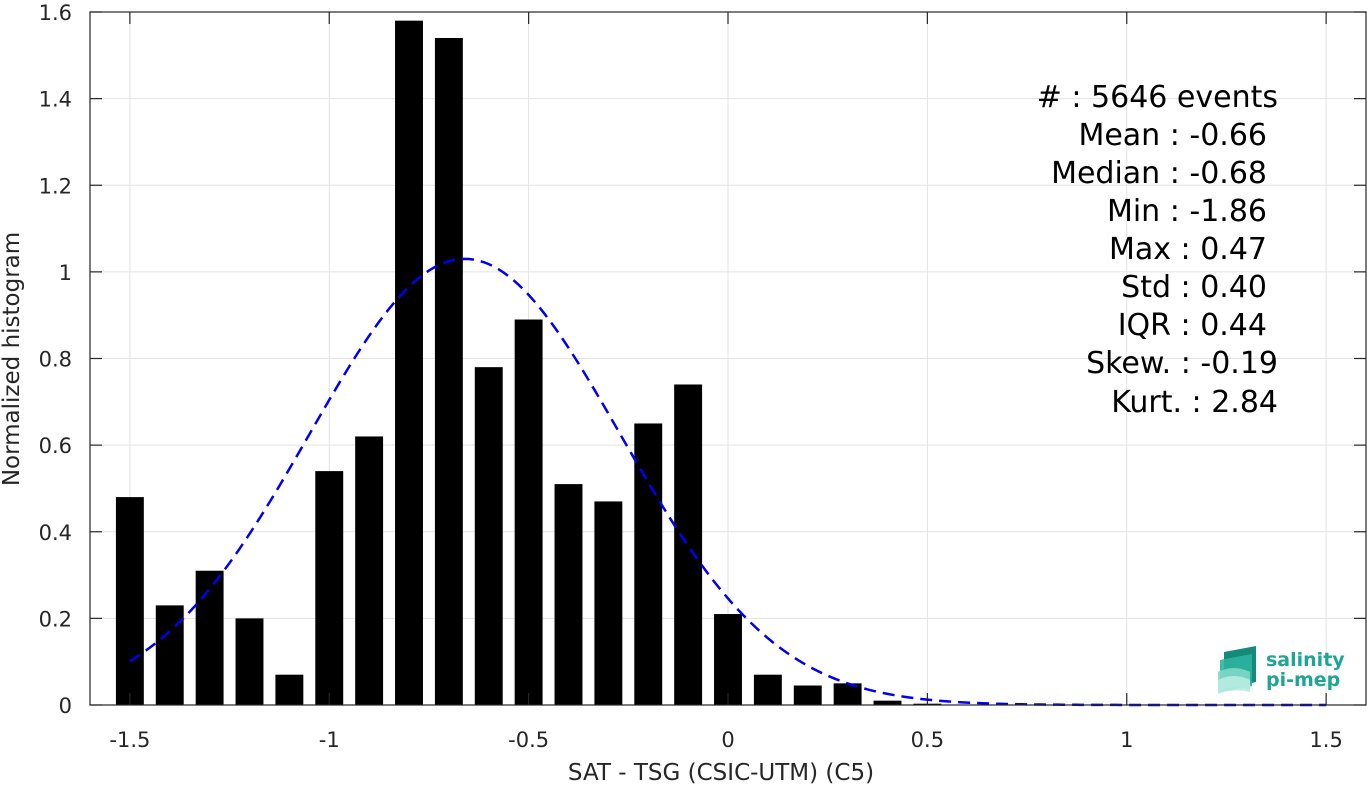  I want to click on y-tick-label: 1, so click(65, 273).